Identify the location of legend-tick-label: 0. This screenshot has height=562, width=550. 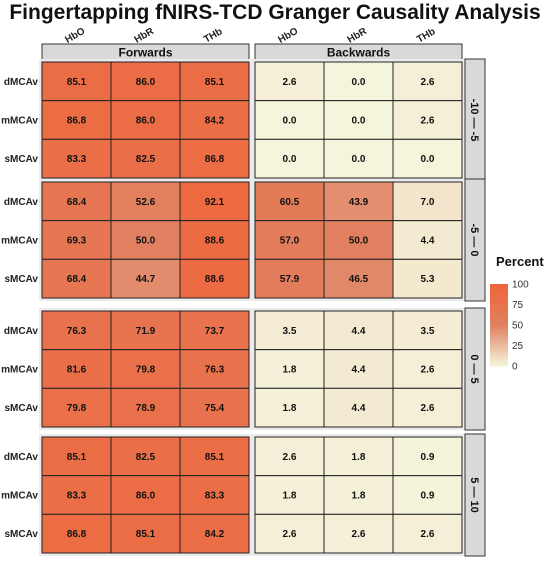
(515, 367).